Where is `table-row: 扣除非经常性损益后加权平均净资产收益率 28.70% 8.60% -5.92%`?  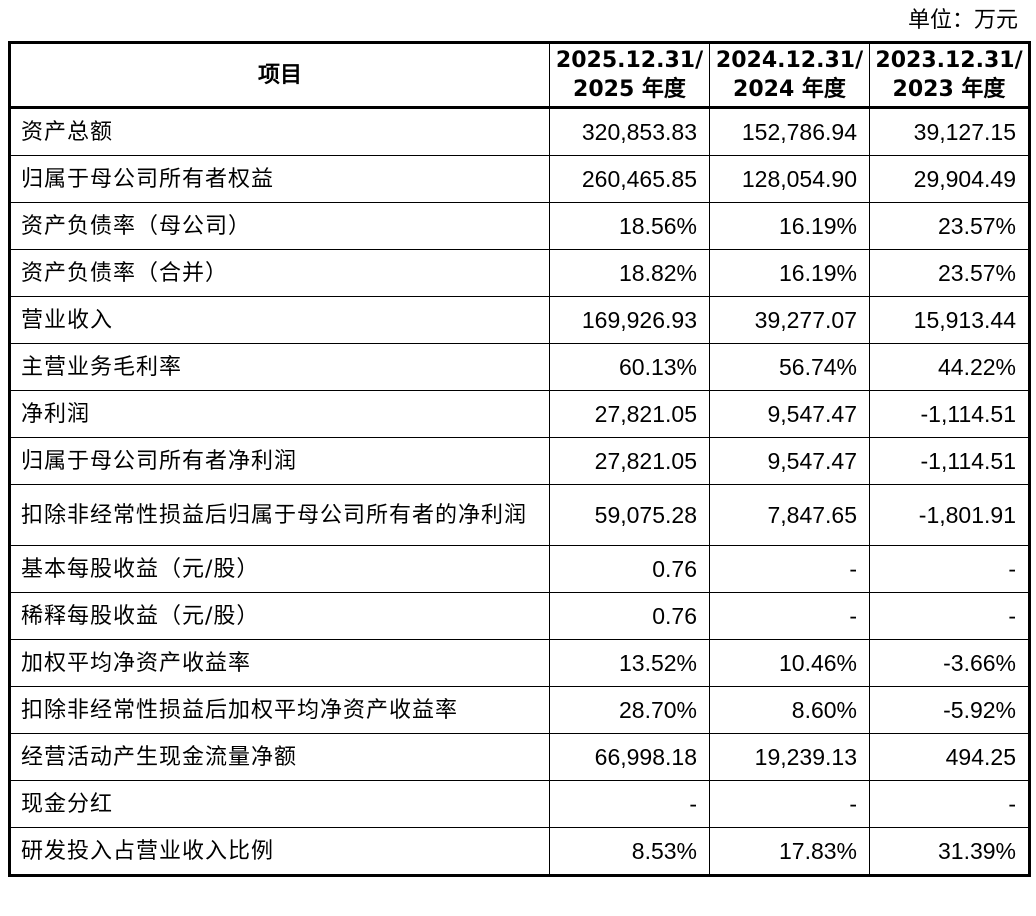 table-row: 扣除非经常性损益后加权平均净资产收益率 28.70% 8.60% -5.92% is located at coordinates (519, 710).